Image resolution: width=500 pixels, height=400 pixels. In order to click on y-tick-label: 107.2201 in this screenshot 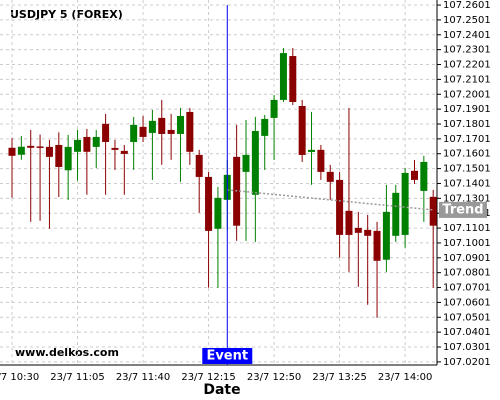, I will do `click(467, 65)`.